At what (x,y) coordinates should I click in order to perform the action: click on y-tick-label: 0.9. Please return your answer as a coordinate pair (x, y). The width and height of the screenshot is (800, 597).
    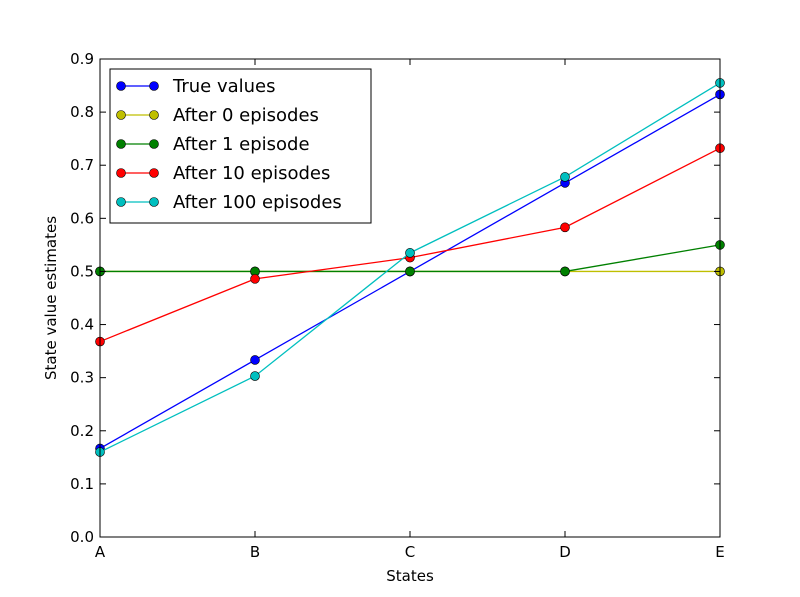
    Looking at the image, I should click on (82, 59).